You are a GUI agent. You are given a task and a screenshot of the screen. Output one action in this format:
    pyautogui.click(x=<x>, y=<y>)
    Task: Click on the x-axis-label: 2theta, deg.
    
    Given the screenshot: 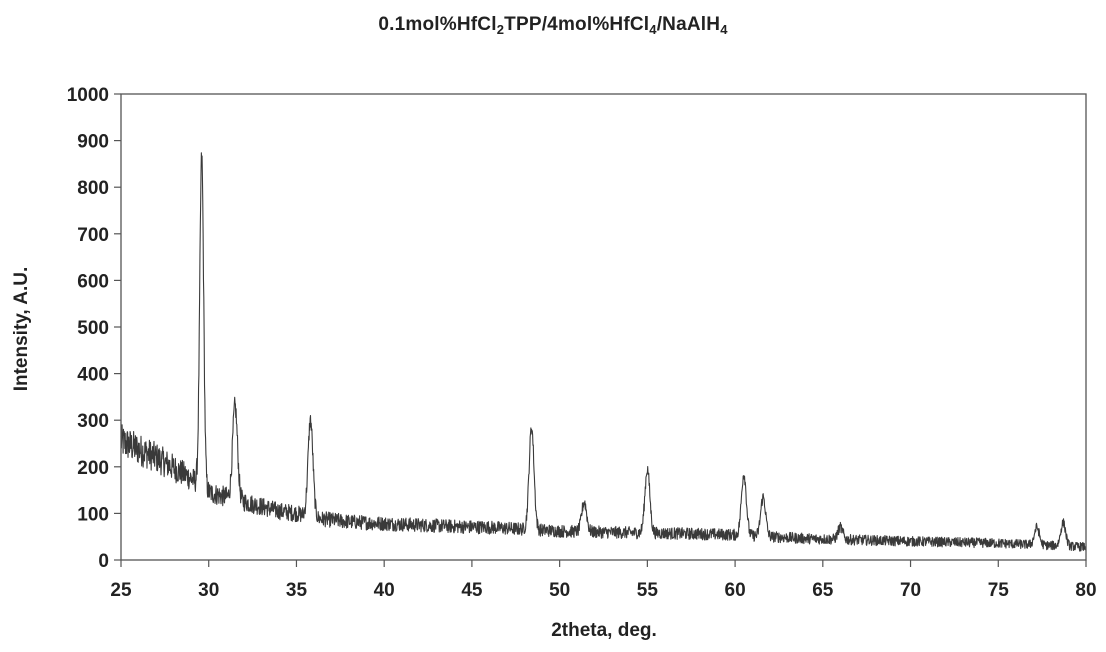 What is the action you would take?
    pyautogui.click(x=604, y=630)
    